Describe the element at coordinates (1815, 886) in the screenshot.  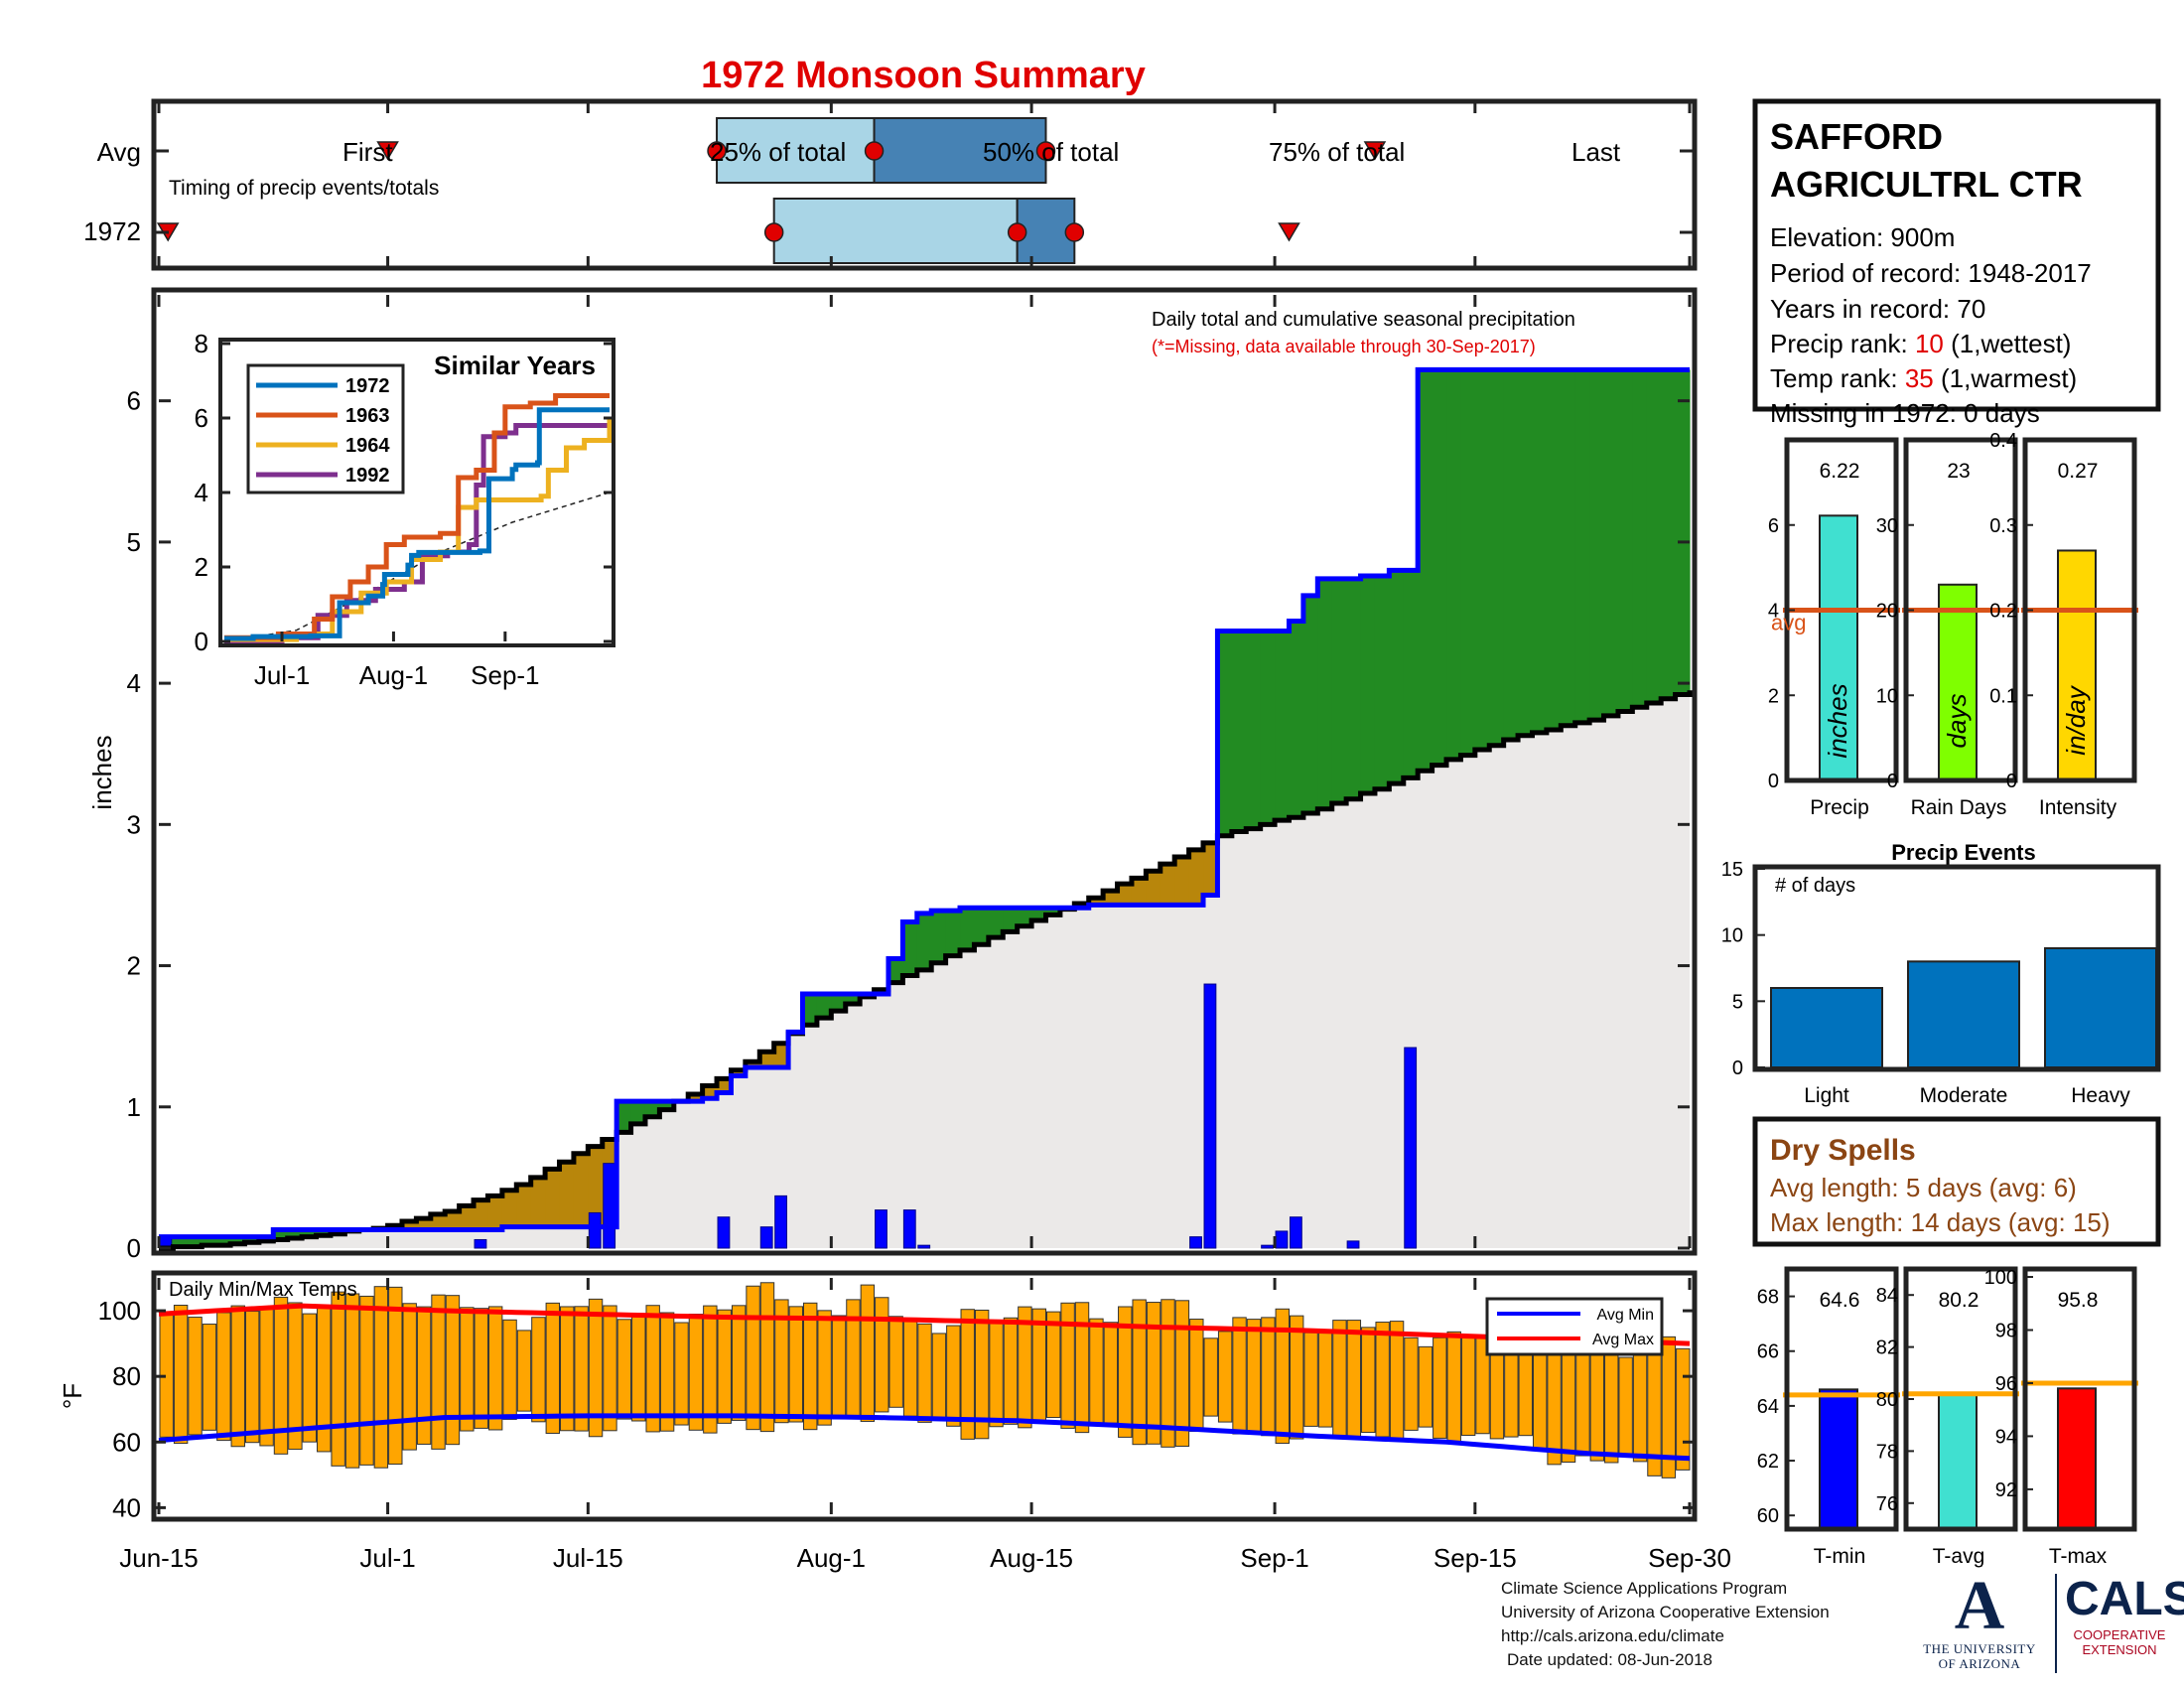
I see `events-ylabel: # of days` at that location.